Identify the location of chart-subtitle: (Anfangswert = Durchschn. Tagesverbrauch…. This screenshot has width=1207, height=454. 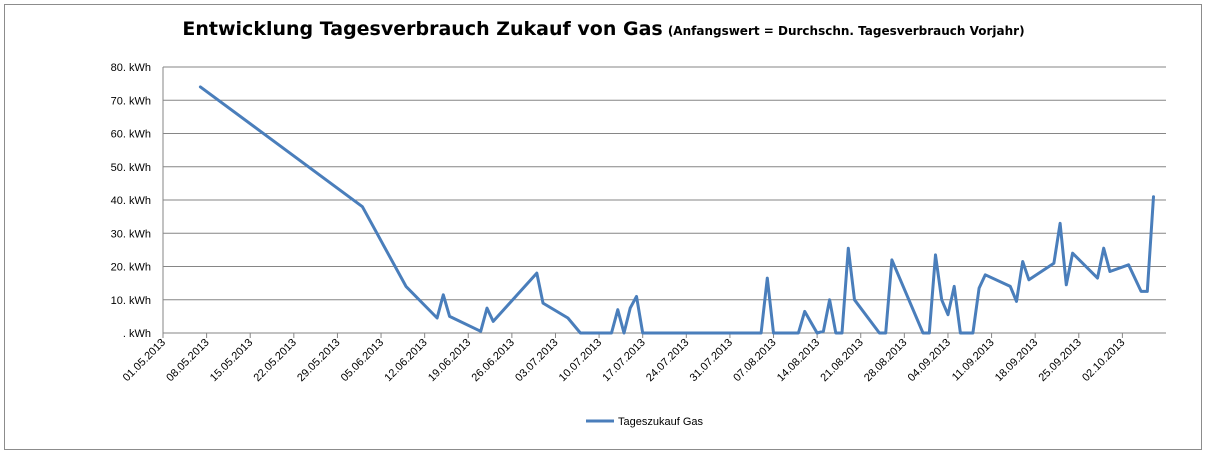
(846, 31).